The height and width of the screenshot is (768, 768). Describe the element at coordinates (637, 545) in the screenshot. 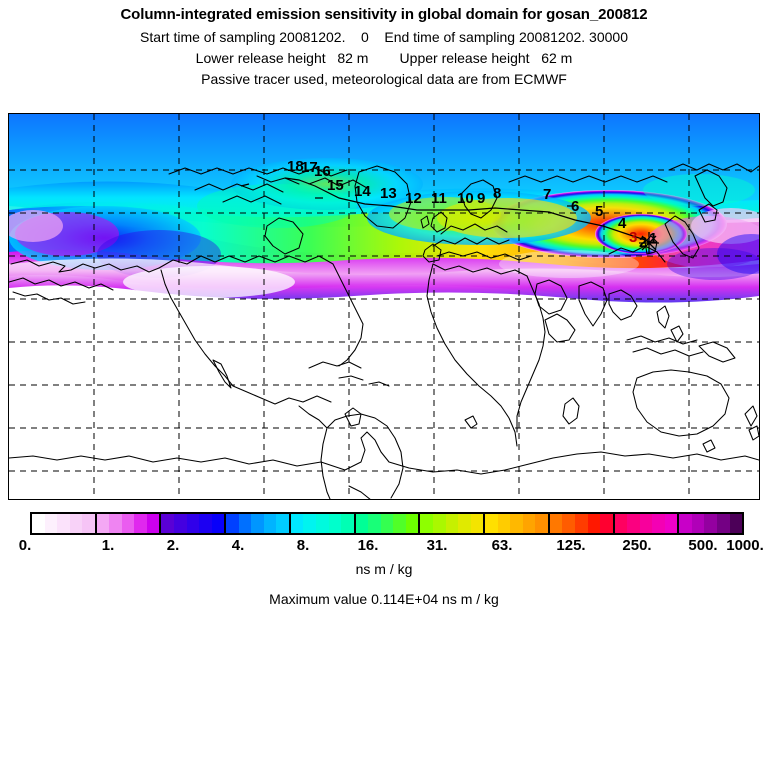

I see `colorbar-tick-label: 250.` at that location.